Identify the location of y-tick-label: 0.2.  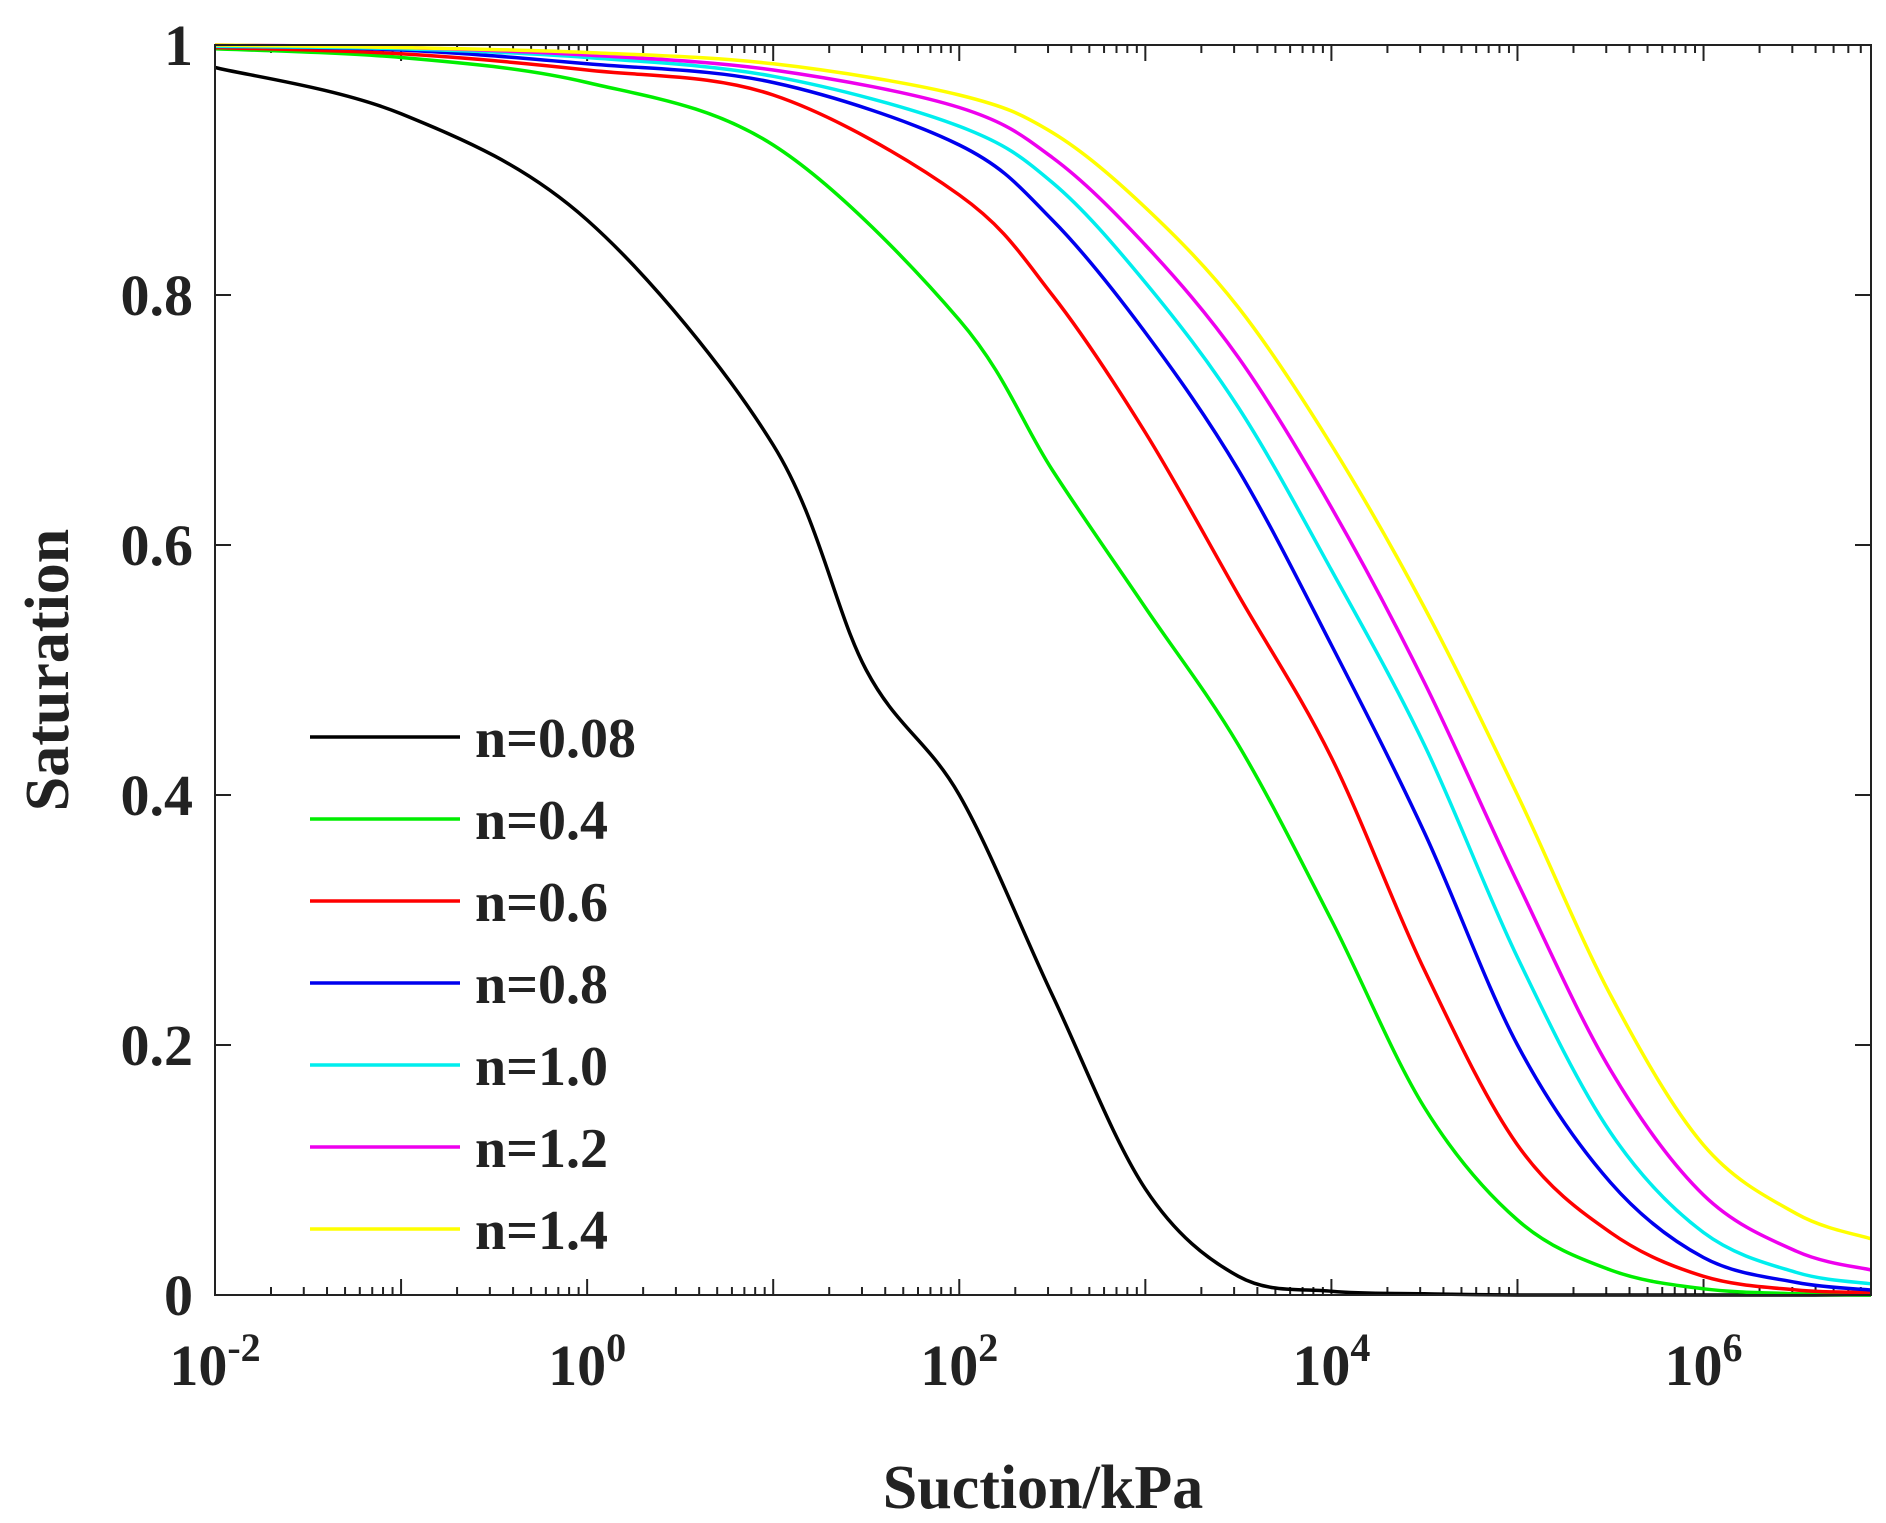
(157, 1045).